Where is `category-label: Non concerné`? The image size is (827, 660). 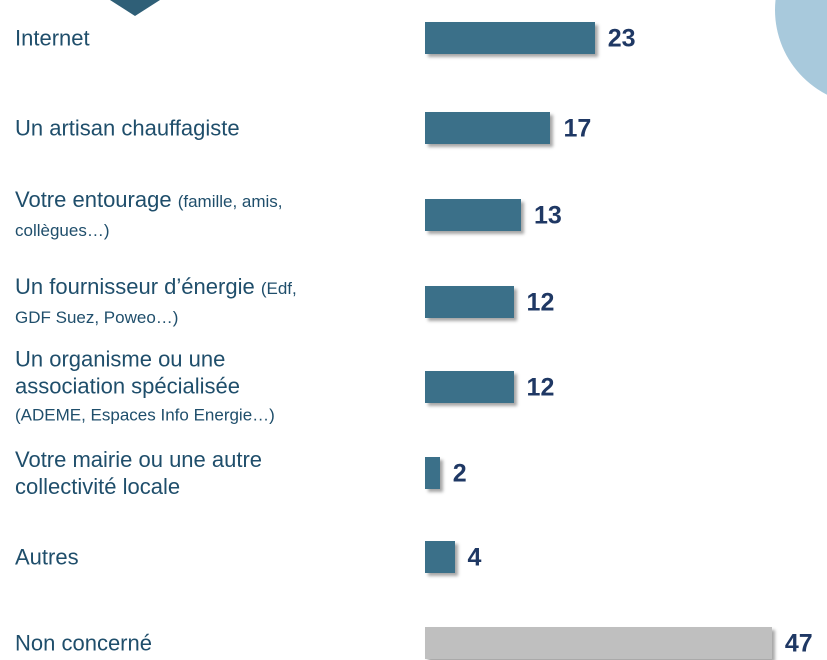 category-label: Non concerné is located at coordinates (83, 643).